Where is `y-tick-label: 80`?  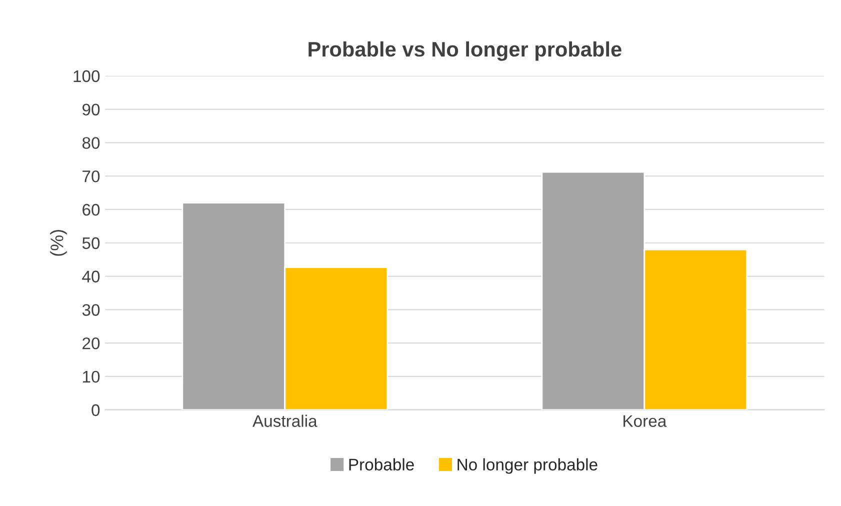 y-tick-label: 80 is located at coordinates (91, 143).